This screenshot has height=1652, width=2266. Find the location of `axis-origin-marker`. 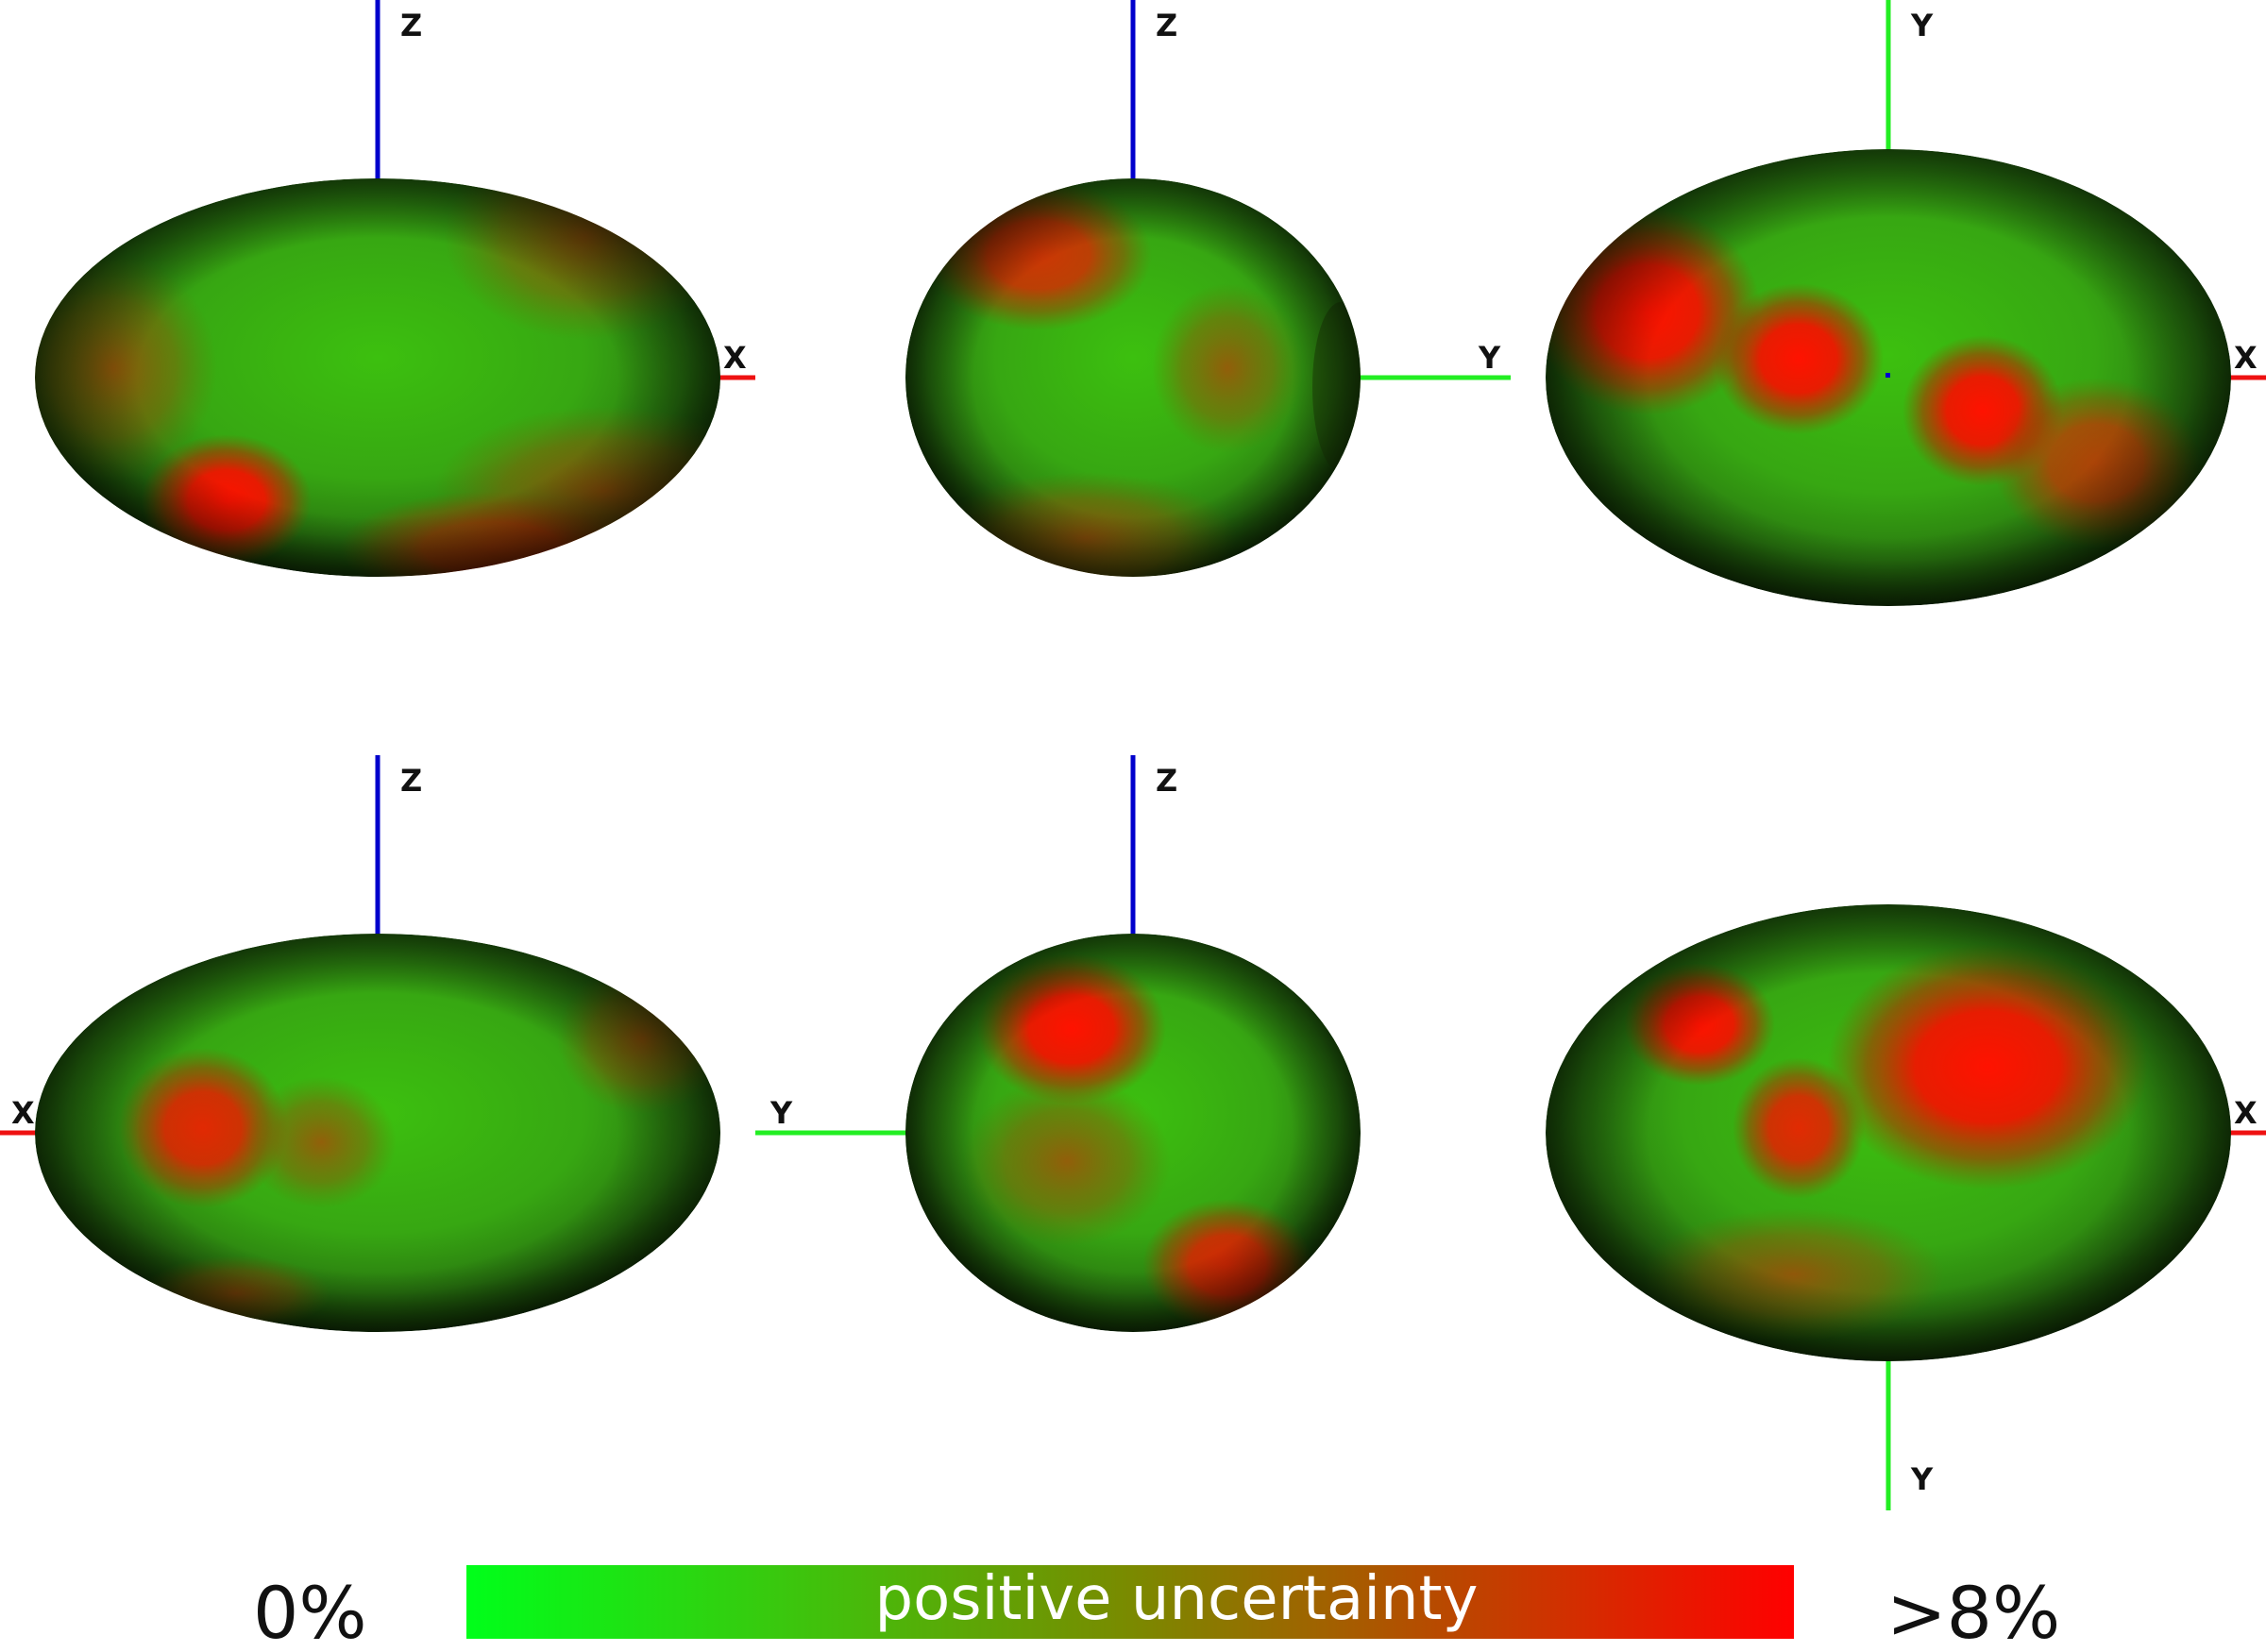

axis-origin-marker is located at coordinates (1888, 375).